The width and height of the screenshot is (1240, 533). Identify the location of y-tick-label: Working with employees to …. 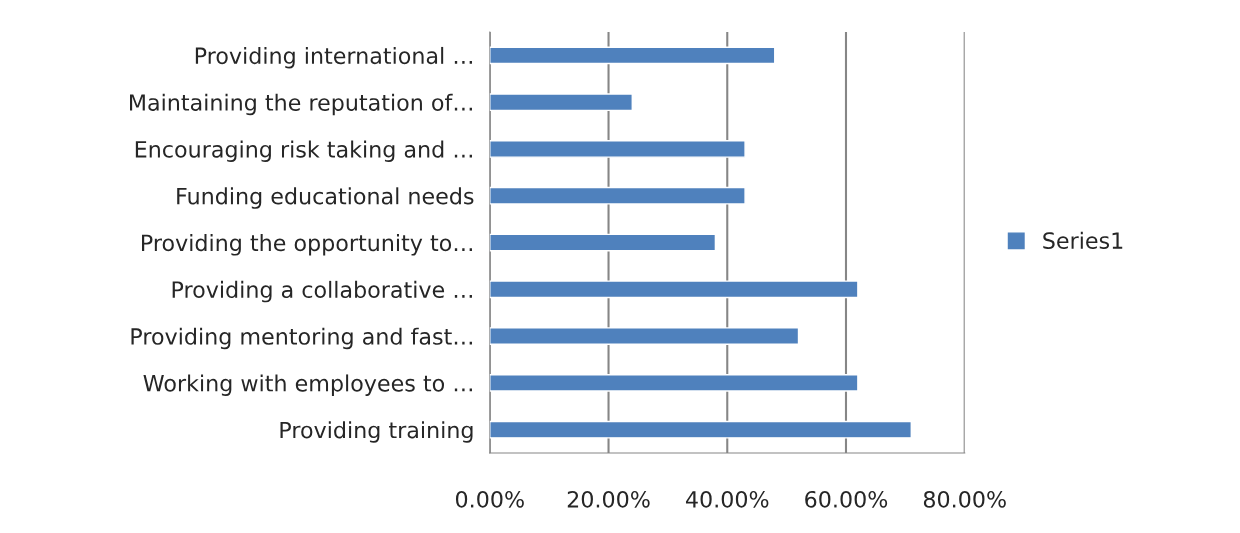
(307, 385).